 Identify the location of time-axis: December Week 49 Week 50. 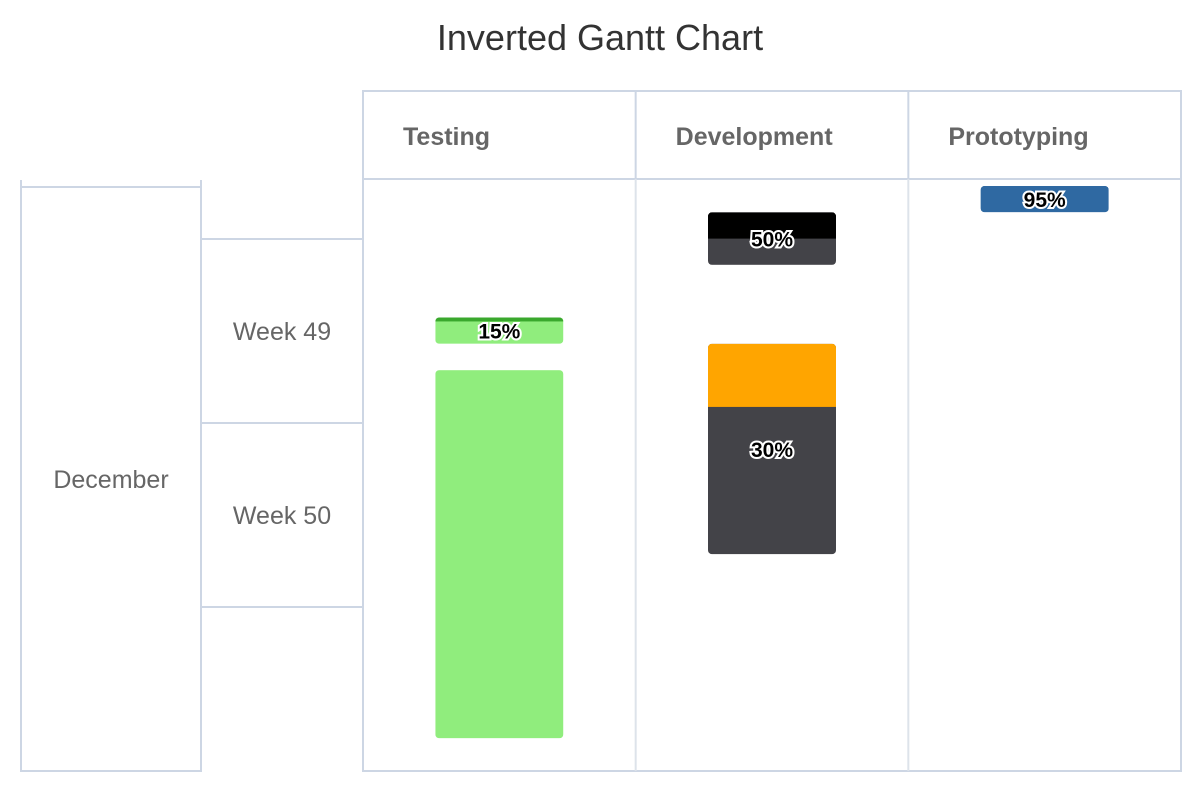
(192, 424).